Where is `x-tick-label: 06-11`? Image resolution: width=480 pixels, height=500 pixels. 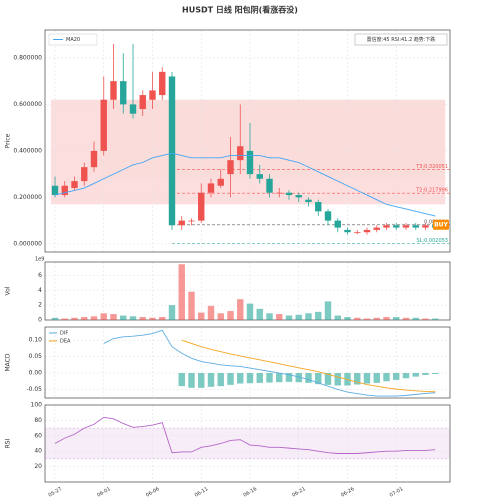
x-tick-label: 06-11 is located at coordinates (202, 492).